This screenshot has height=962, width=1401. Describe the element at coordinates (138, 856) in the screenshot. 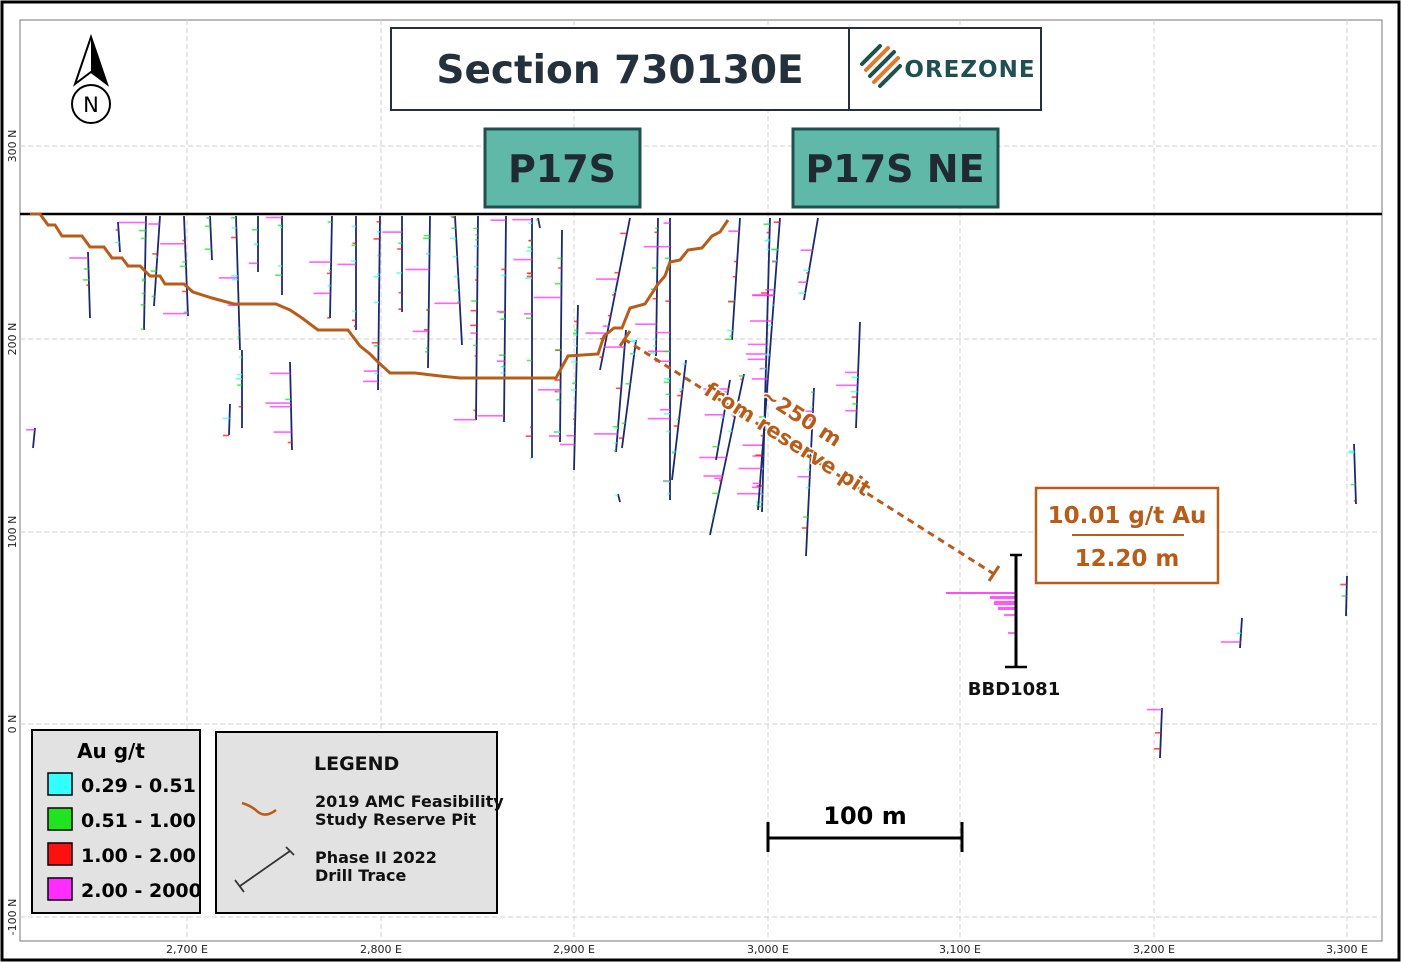

I see `grade-legend-label: 1.00 - 2.00` at that location.